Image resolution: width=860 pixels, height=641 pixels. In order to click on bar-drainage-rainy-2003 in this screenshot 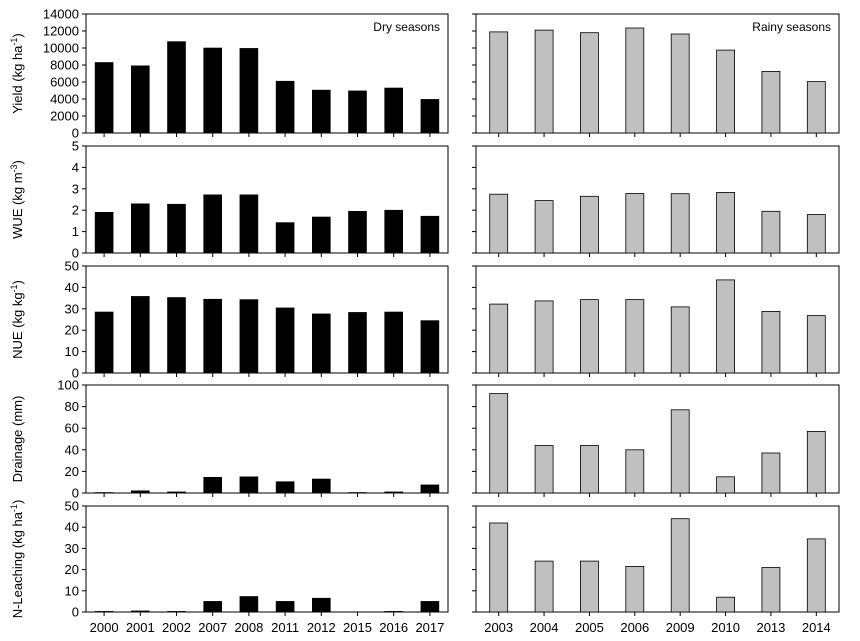, I will do `click(499, 443)`.